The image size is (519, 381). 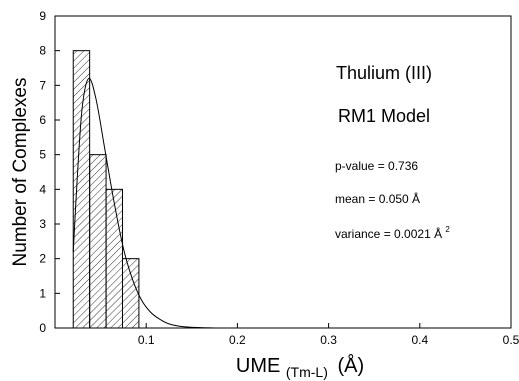 I want to click on x-tick-label: 0.3, so click(x=328, y=340).